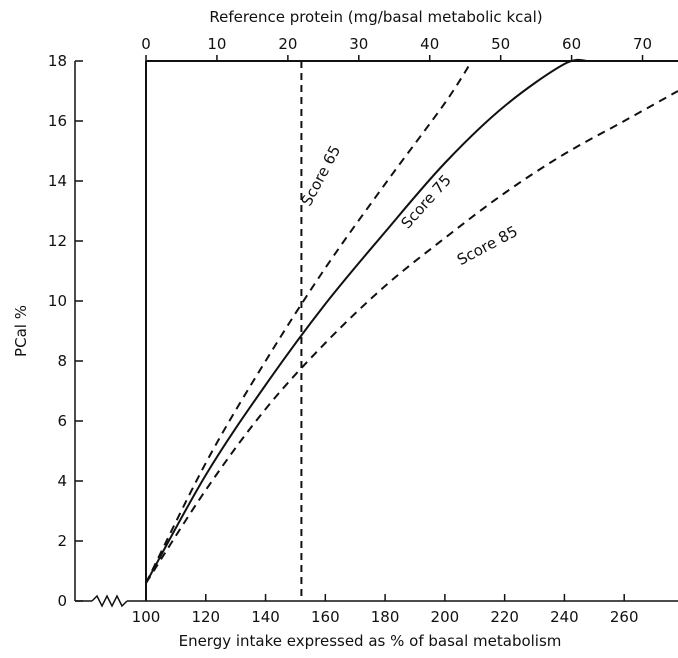 The height and width of the screenshot is (658, 678). What do you see at coordinates (445, 617) in the screenshot?
I see `x-tick-label: 200` at bounding box center [445, 617].